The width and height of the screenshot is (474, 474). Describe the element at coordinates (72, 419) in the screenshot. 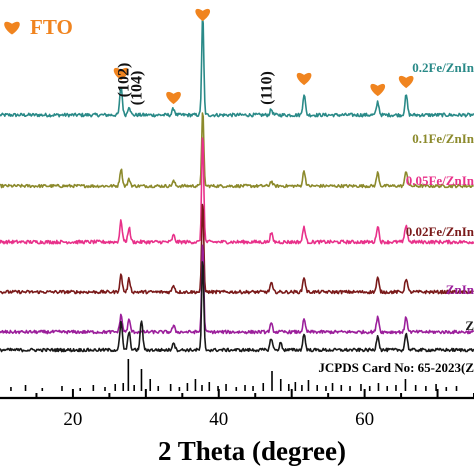

I see `x-tick-label: 20` at that location.